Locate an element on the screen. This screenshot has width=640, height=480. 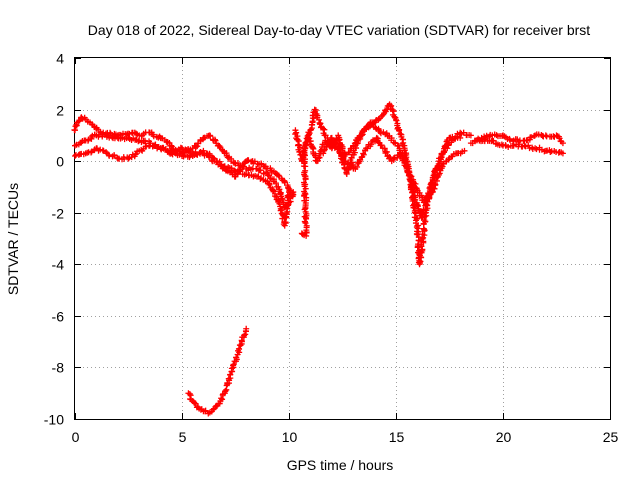
y-tick-label: -2 is located at coordinates (58, 214).